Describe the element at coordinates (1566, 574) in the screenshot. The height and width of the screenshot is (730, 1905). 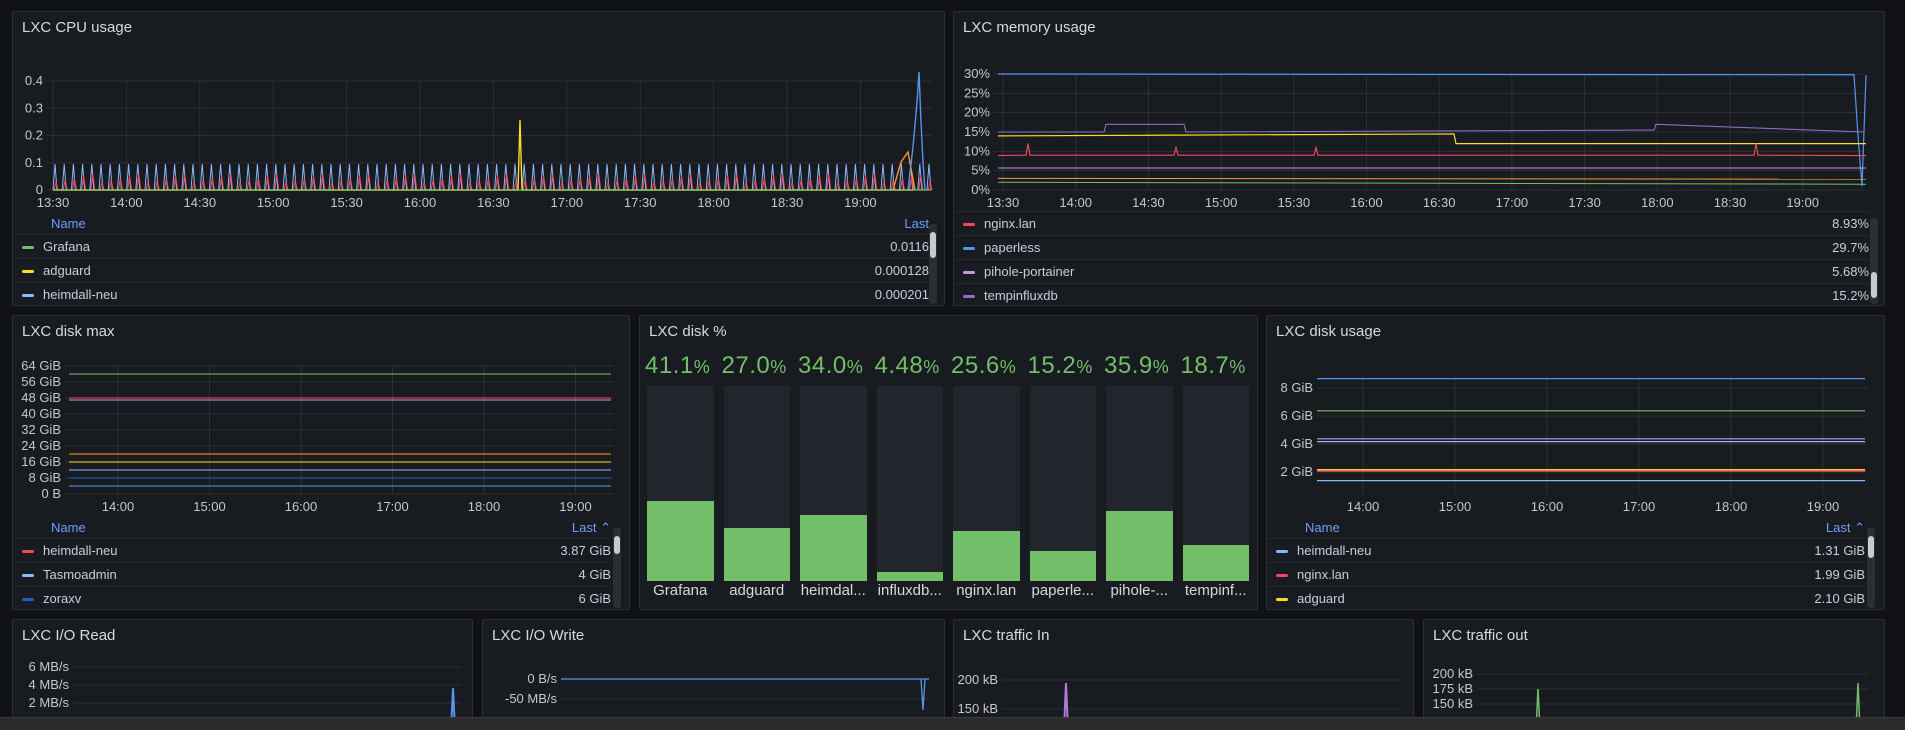
I see `legend-row: nginx.lan 1.99 GiB` at that location.